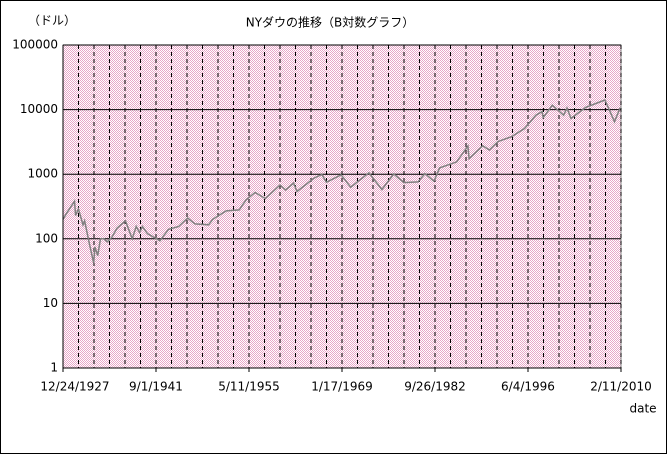  What do you see at coordinates (39, 109) in the screenshot?
I see `y-tick-label: 10000` at bounding box center [39, 109].